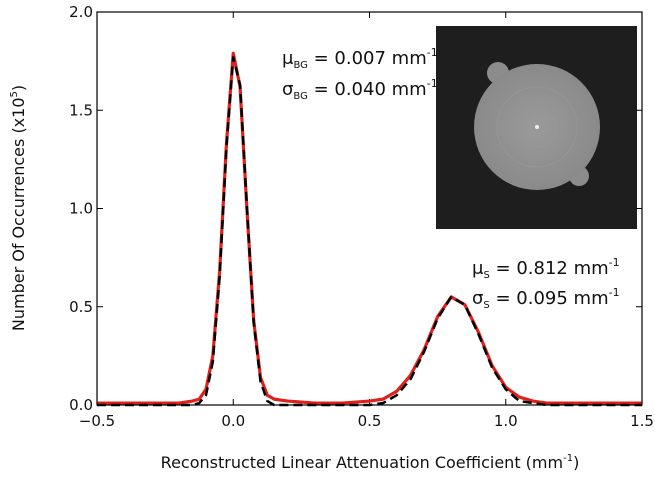 The image size is (655, 477). I want to click on y-axis-label: Number Of Occurrences (x105), so click(18, 208).